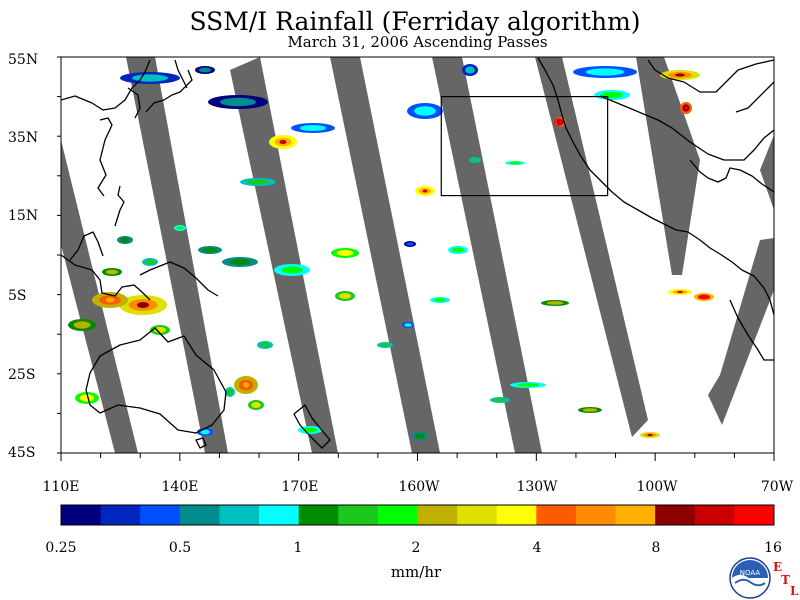  I want to click on lon-label-130w: 130W, so click(537, 487).